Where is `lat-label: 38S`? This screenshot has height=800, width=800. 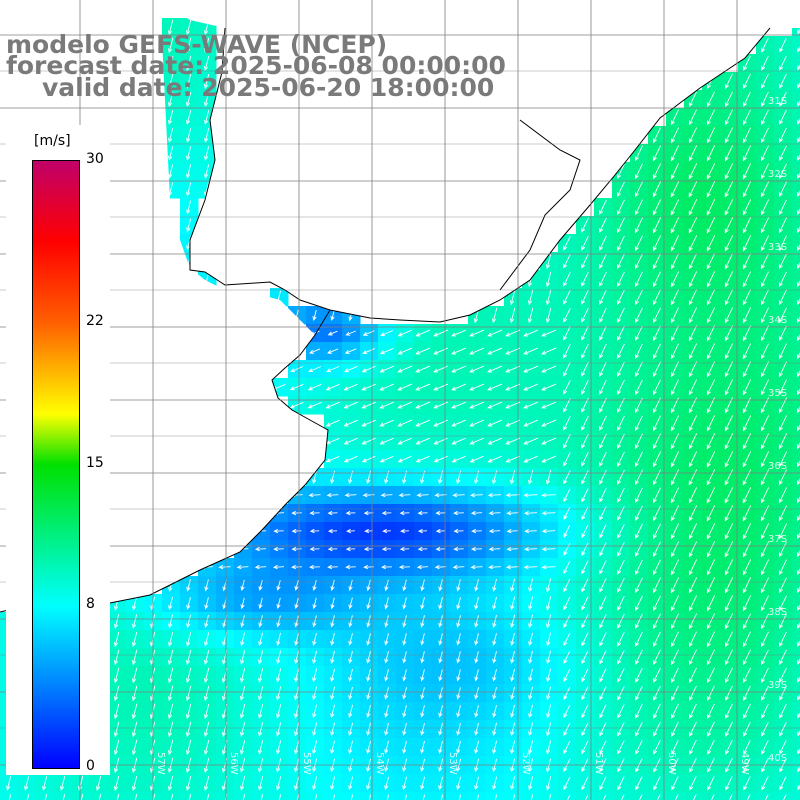 lat-label: 38S is located at coordinates (777, 612).